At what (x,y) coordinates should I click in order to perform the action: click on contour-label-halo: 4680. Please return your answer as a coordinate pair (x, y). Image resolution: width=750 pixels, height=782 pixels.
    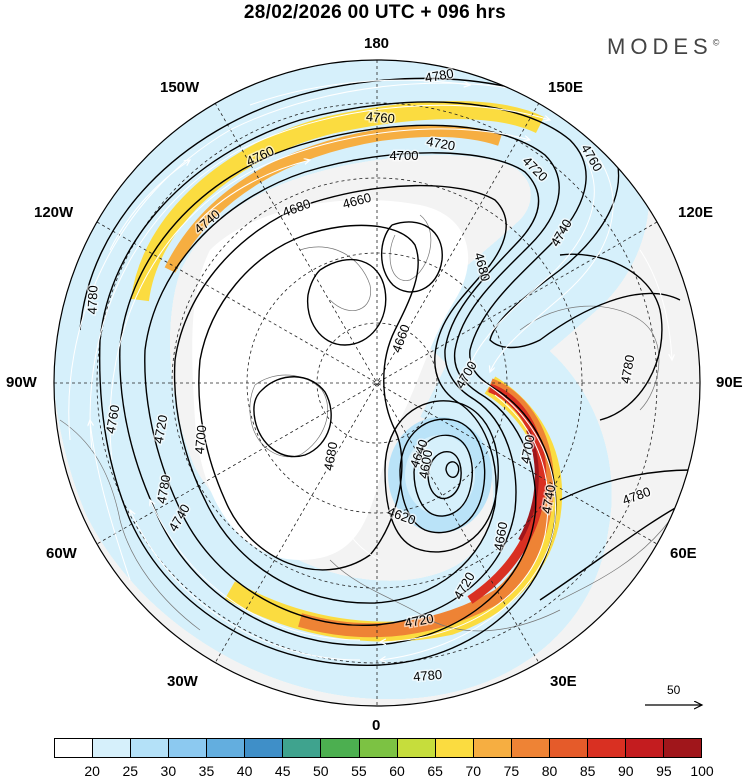
    Looking at the image, I should click on (331, 456).